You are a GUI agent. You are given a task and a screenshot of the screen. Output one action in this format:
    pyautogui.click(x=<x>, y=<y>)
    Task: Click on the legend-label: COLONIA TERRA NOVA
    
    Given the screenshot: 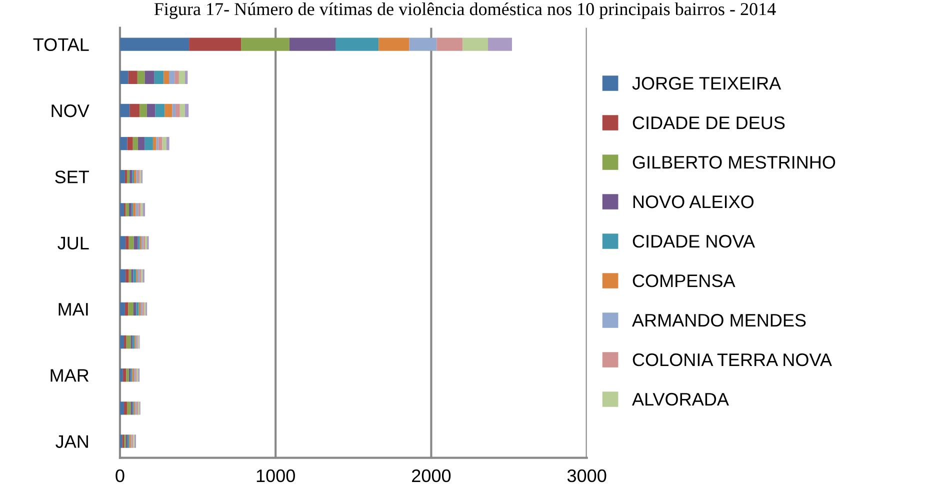 What is the action you would take?
    pyautogui.click(x=732, y=359)
    